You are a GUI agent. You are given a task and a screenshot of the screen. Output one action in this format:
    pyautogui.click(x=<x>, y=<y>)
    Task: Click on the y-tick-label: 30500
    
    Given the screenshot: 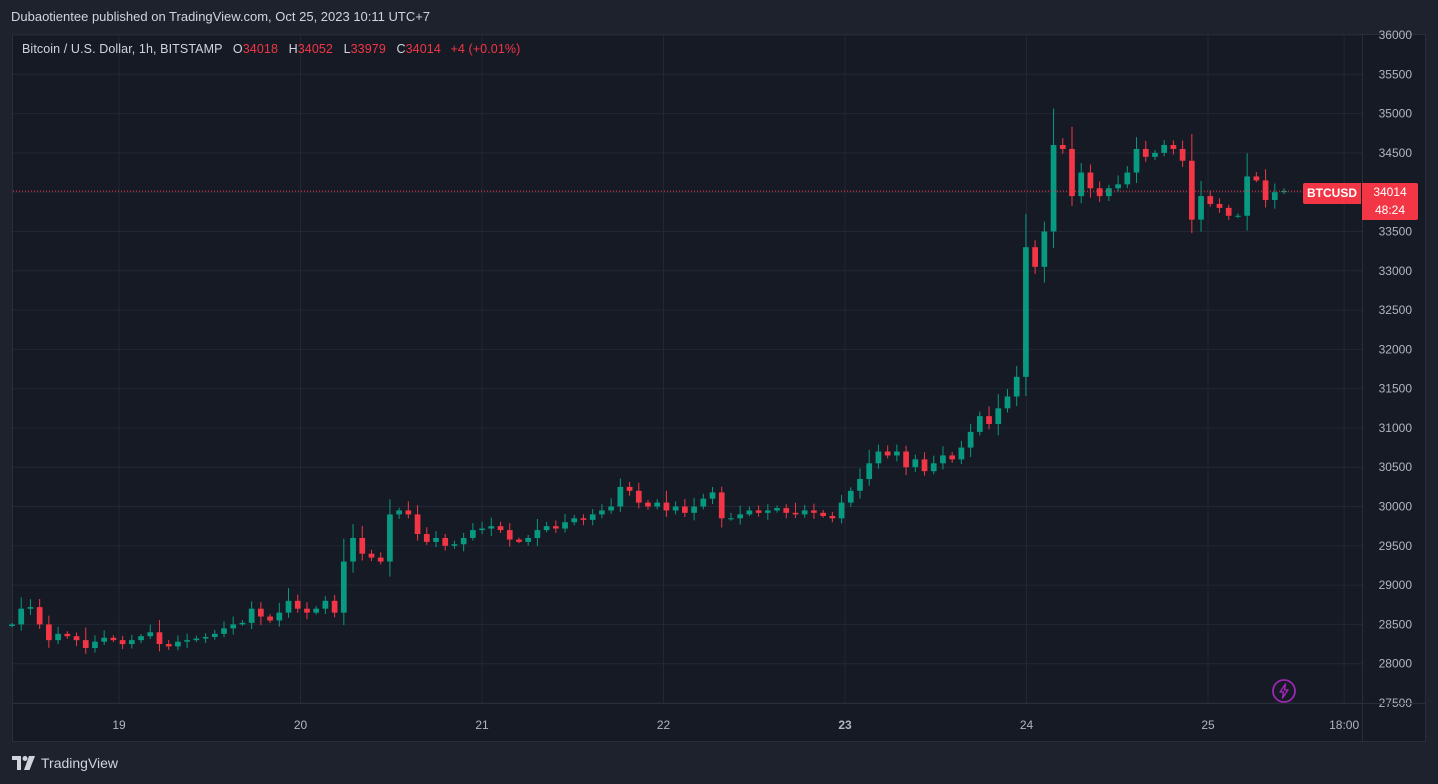 What is the action you would take?
    pyautogui.click(x=1396, y=467)
    